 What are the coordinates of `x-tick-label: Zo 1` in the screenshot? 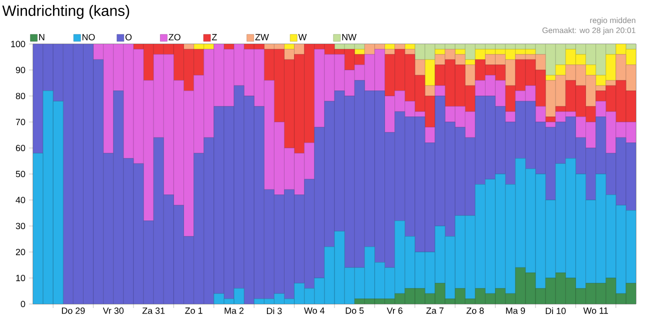 It's located at (193, 311).